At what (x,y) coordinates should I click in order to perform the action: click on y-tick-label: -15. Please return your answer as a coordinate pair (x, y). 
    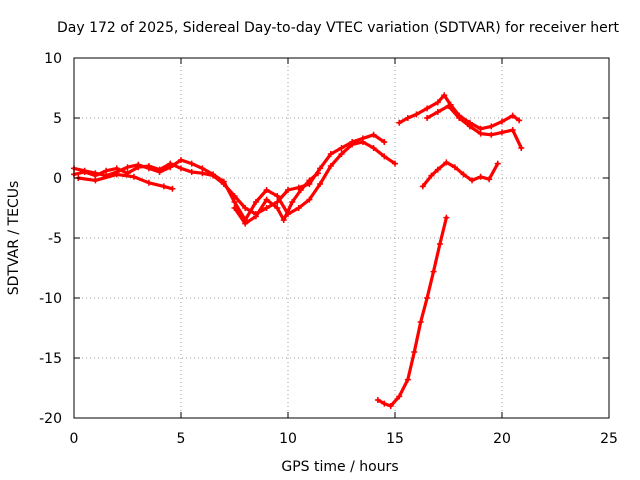
    Looking at the image, I should click on (50, 359).